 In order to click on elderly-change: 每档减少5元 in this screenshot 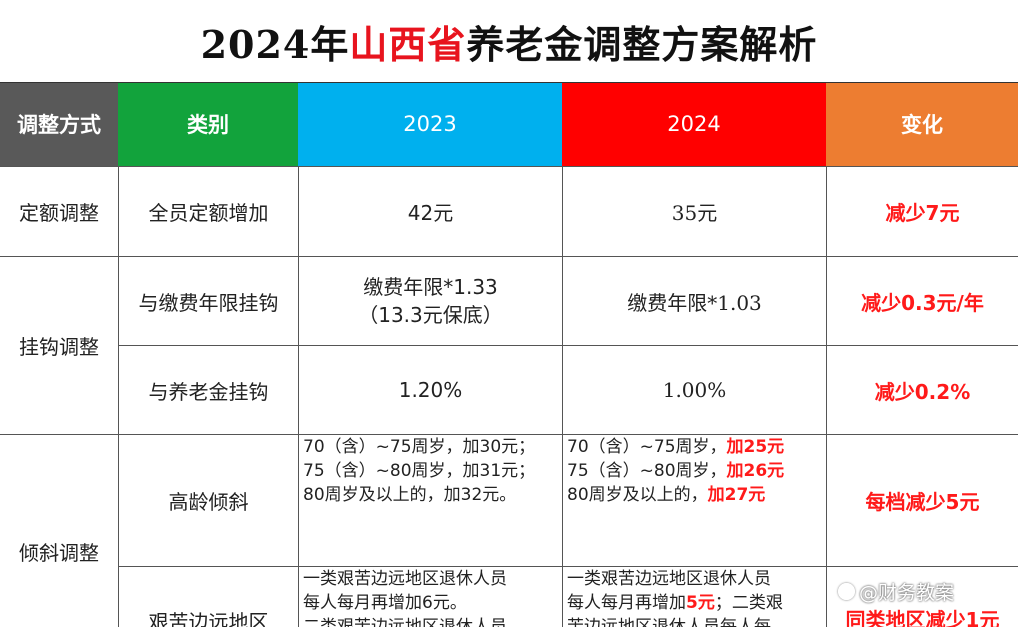, I will do `click(922, 502)`.